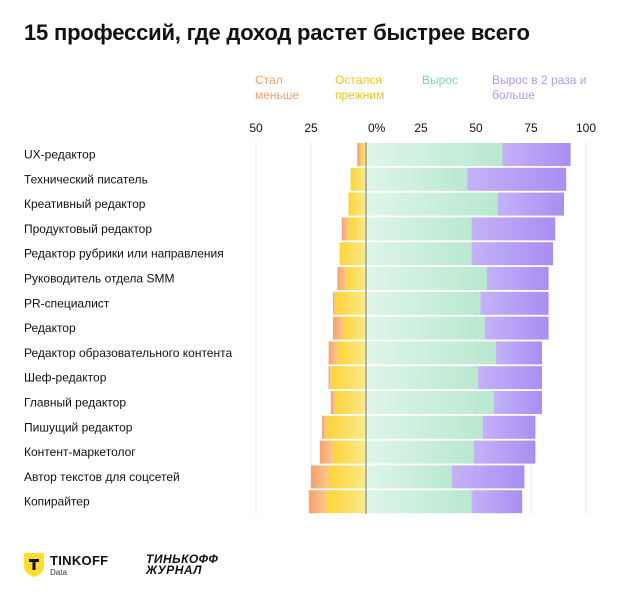 The height and width of the screenshot is (600, 640). Describe the element at coordinates (128, 353) in the screenshot. I see `category-label: Редактор образовательного контента` at that location.